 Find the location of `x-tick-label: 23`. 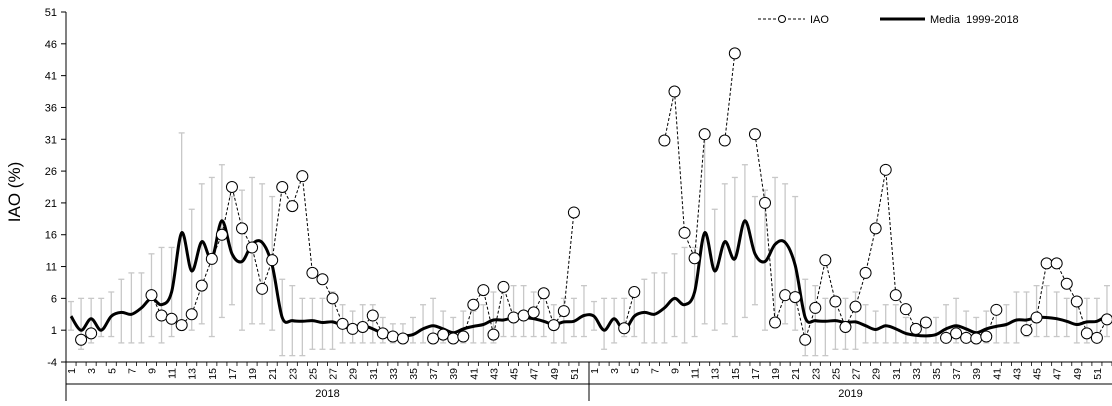

x-tick-label: 23 is located at coordinates (816, 374).